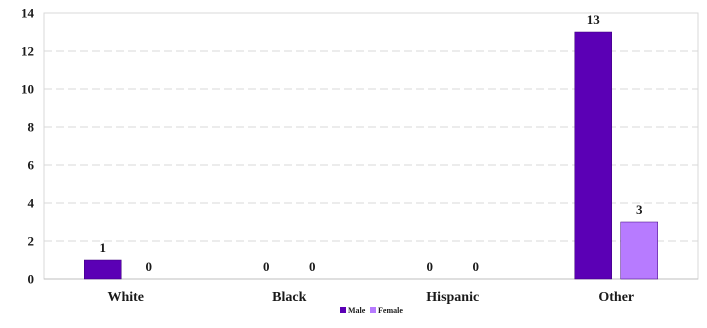 This screenshot has height=328, width=707. I want to click on data-label-male-white: 1, so click(103, 247).